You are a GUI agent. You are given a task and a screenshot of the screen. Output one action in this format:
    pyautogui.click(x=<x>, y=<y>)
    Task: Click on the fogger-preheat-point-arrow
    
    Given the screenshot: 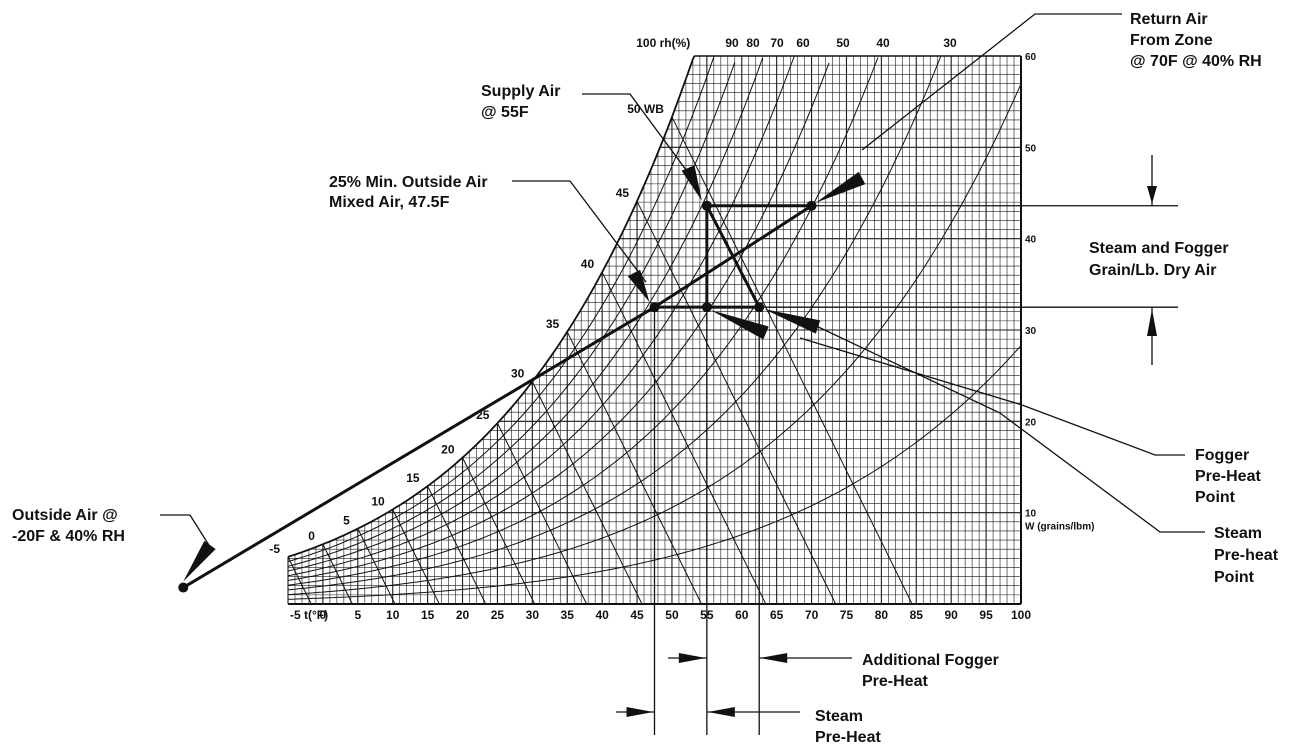 What is the action you would take?
    pyautogui.click(x=792, y=321)
    